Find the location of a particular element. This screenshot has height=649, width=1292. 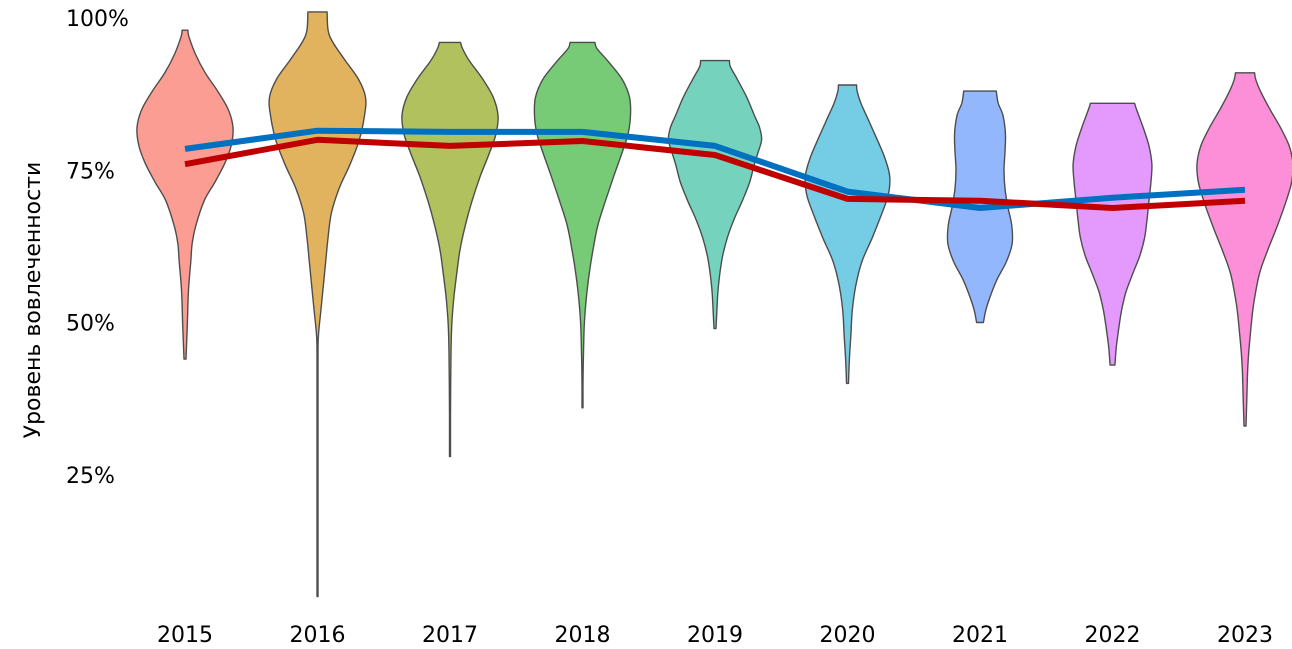

series-lines-layer is located at coordinates (715, 169).